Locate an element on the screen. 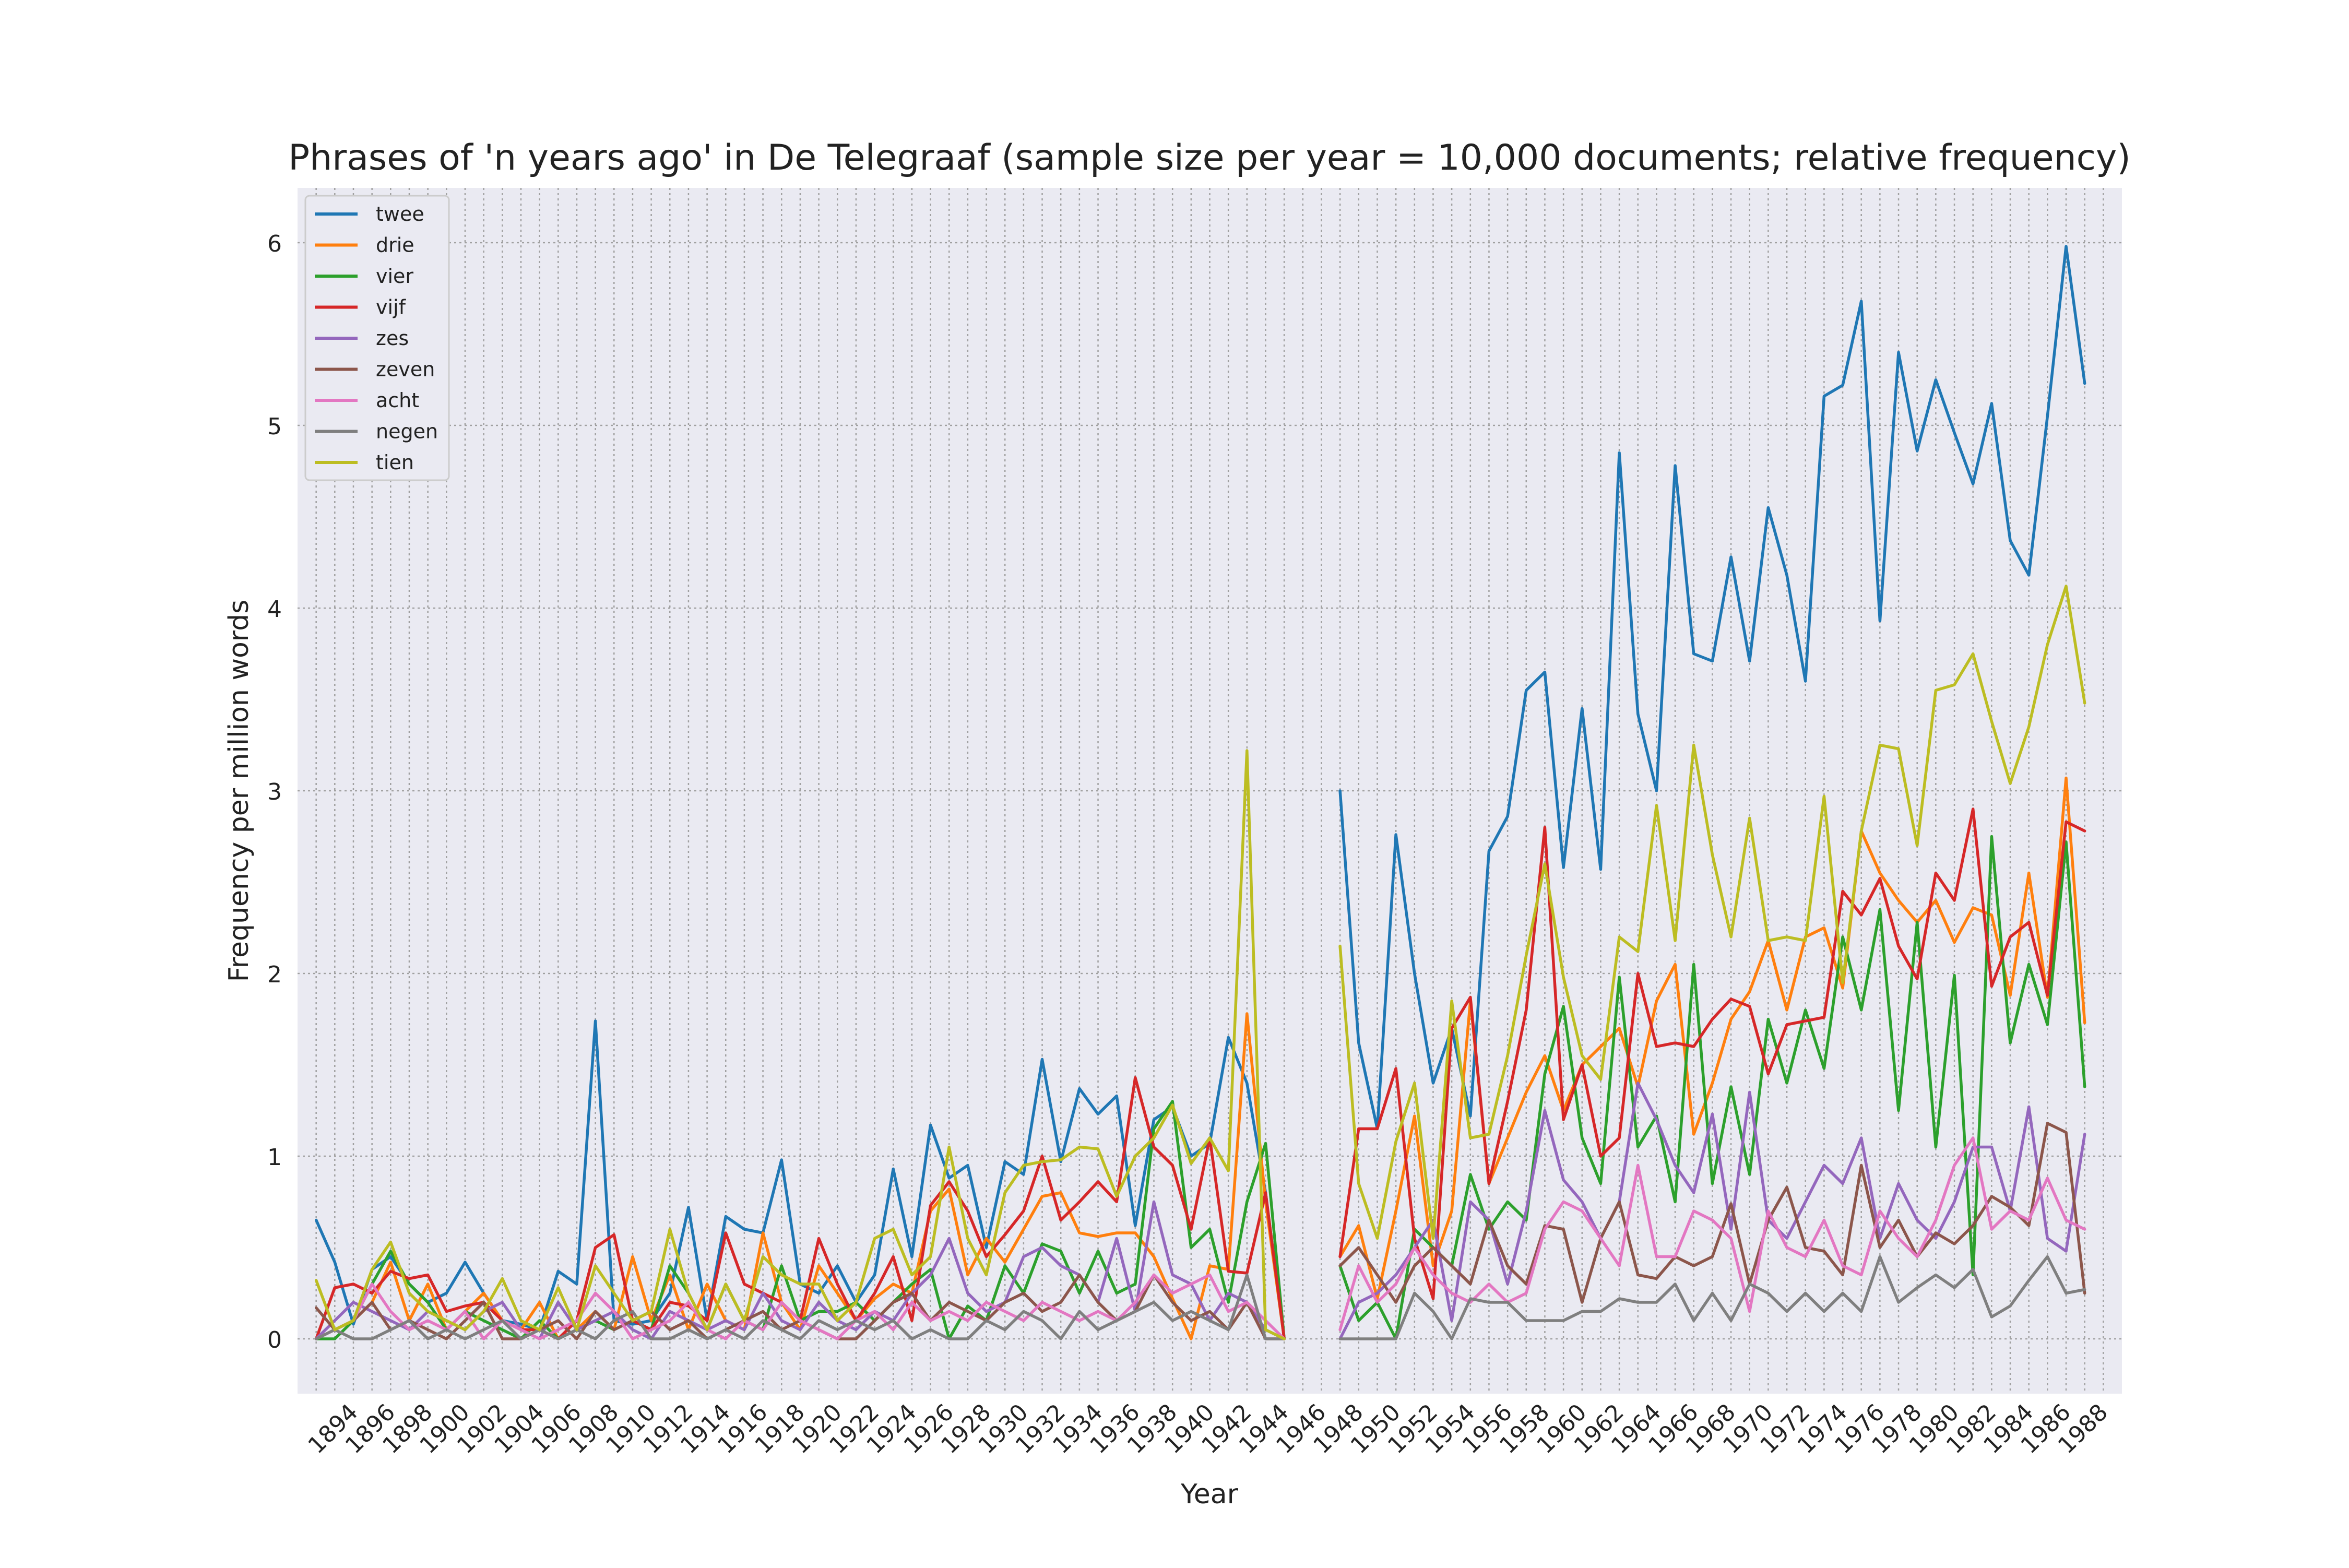  legend-label-twee: twee is located at coordinates (400, 214).